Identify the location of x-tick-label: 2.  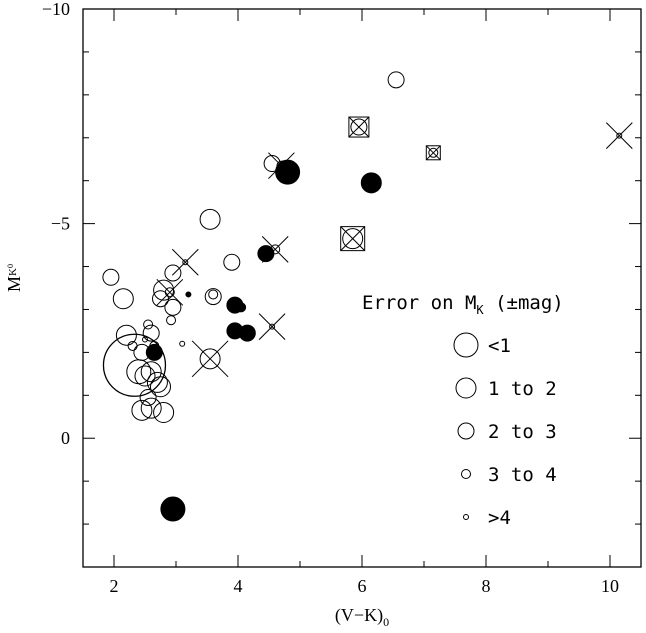
(114, 586).